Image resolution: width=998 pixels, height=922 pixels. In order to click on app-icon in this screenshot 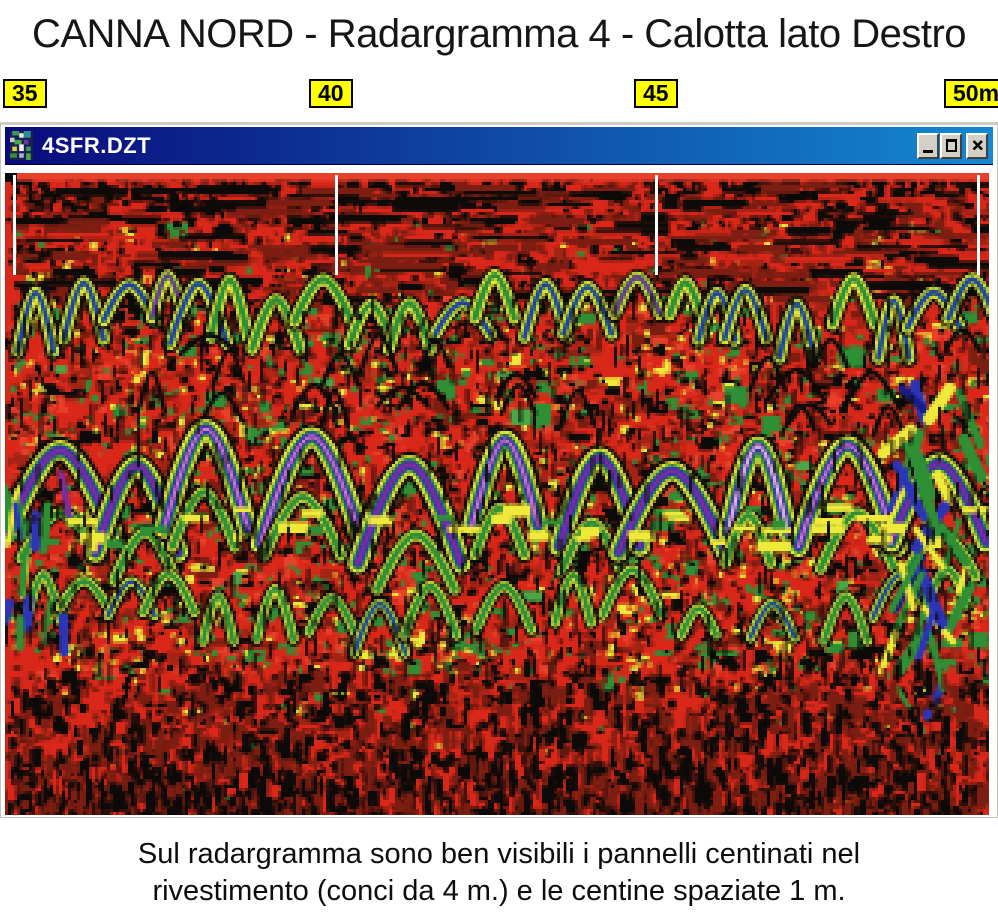, I will do `click(21, 145)`.